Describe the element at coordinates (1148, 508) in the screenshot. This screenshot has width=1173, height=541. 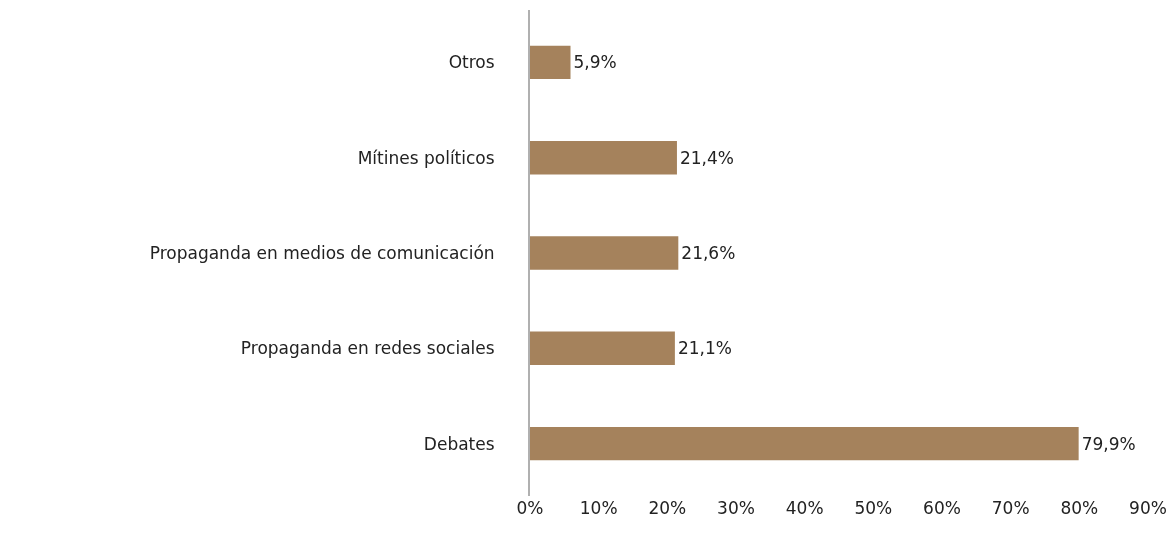
I see `x-tick-label: 90%` at that location.